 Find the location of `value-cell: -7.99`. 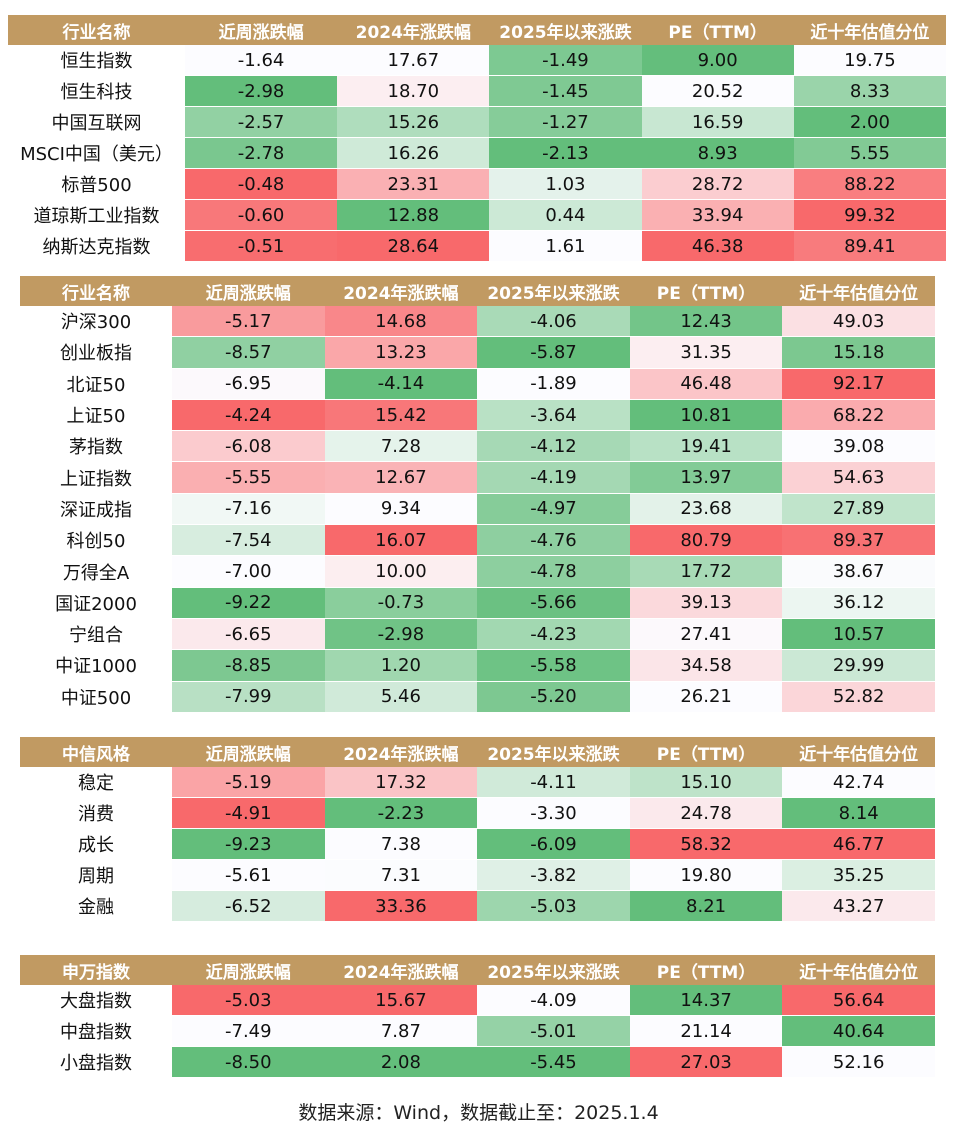

value-cell: -7.99 is located at coordinates (248, 697).